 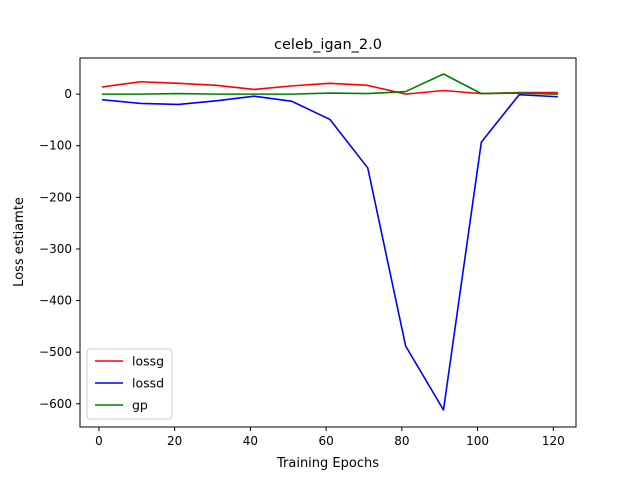 I want to click on series-line-gp, so click(x=329, y=84).